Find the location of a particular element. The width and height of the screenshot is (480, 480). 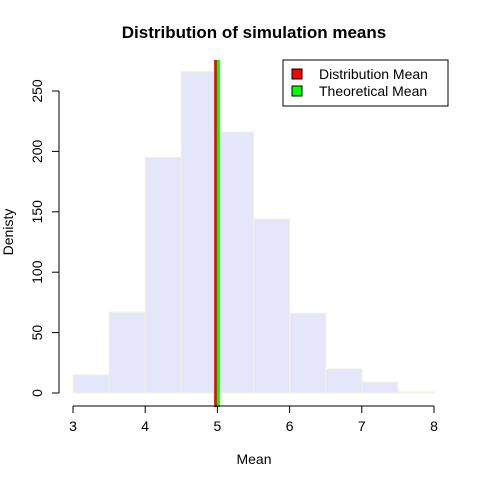

x-tick-label: 4 is located at coordinates (145, 426).